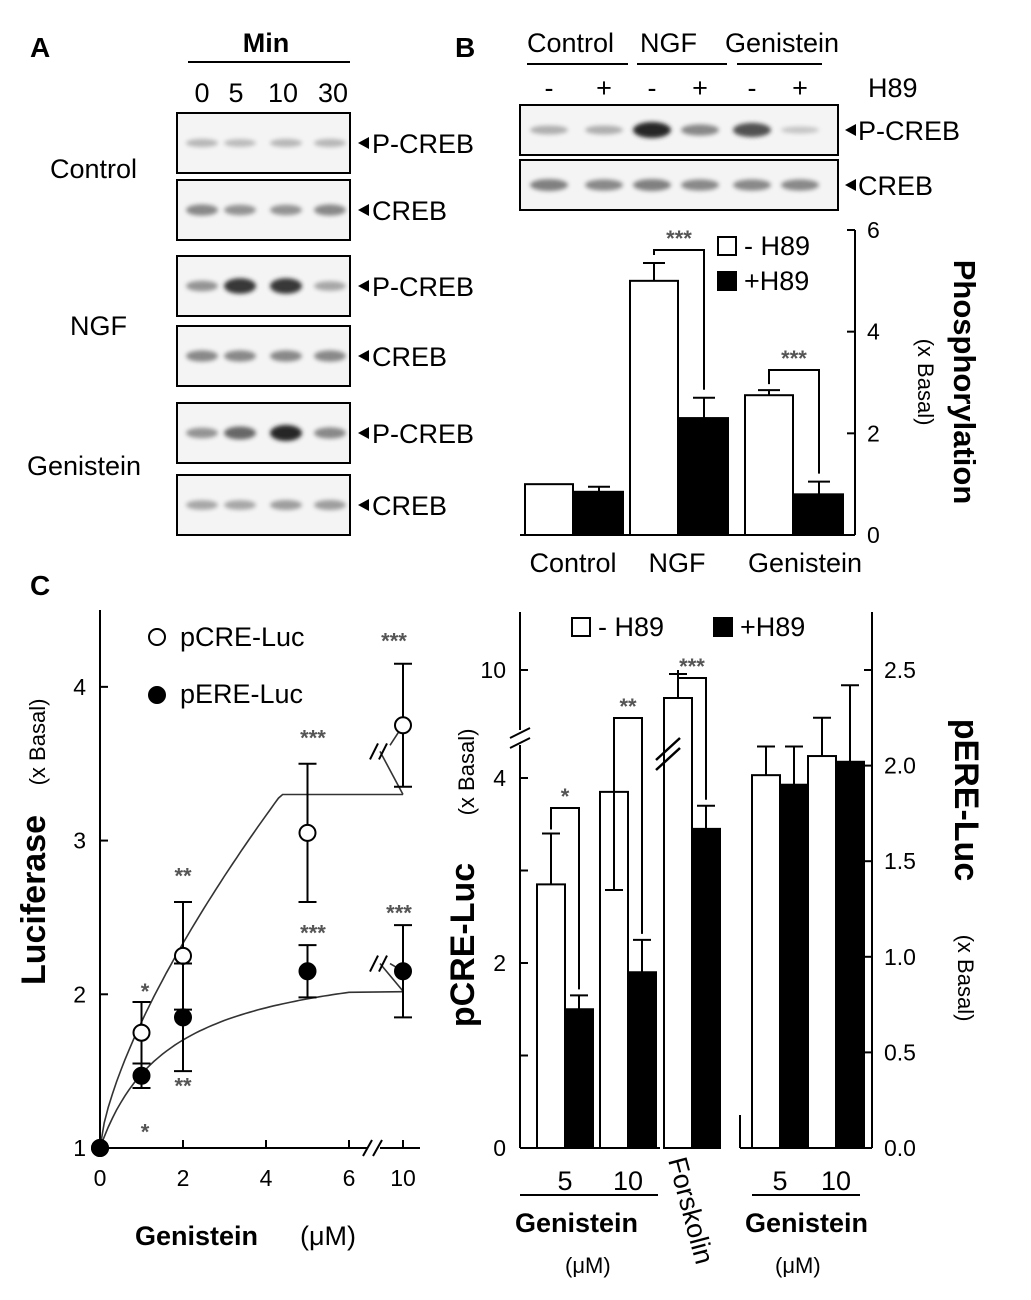 The width and height of the screenshot is (1031, 1300). What do you see at coordinates (873, 433) in the screenshot?
I see `chart-b-ytick-label: 2` at bounding box center [873, 433].